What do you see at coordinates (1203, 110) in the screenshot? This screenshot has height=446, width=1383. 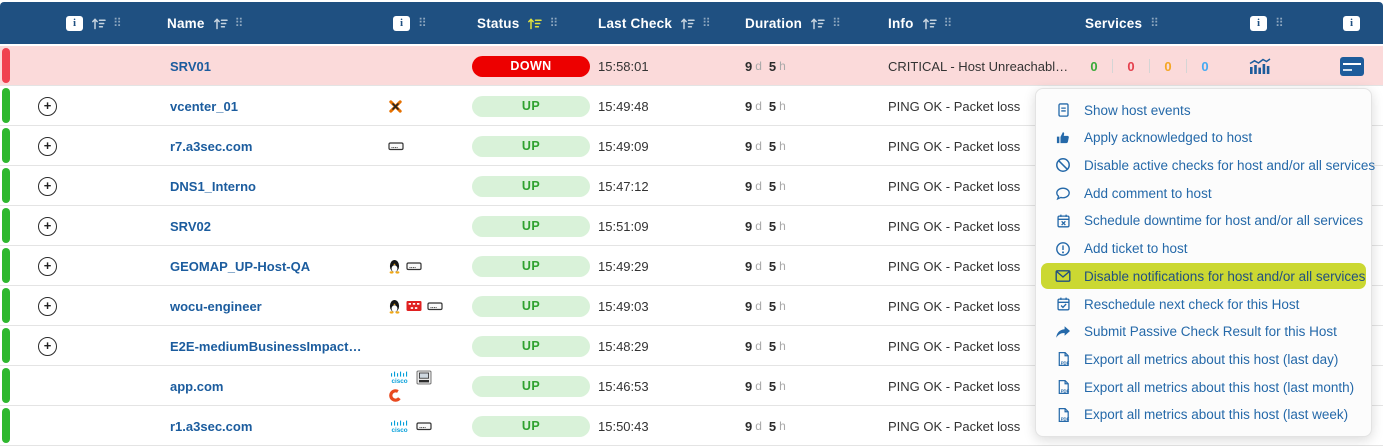 I see `menu-item-show-host-events: Show host events` at bounding box center [1203, 110].